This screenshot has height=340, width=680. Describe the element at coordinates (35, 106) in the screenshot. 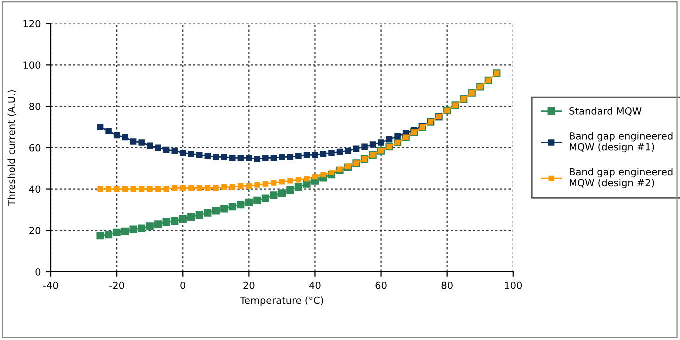

I see `y-tick-label: 80` at that location.